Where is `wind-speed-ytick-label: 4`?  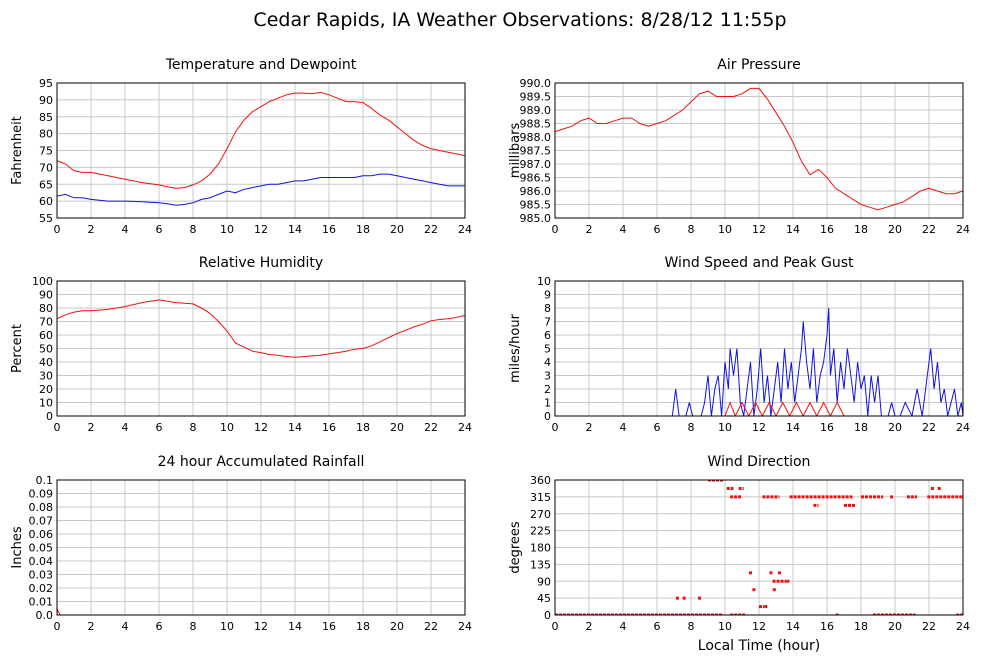 wind-speed-ytick-label: 4 is located at coordinates (547, 362).